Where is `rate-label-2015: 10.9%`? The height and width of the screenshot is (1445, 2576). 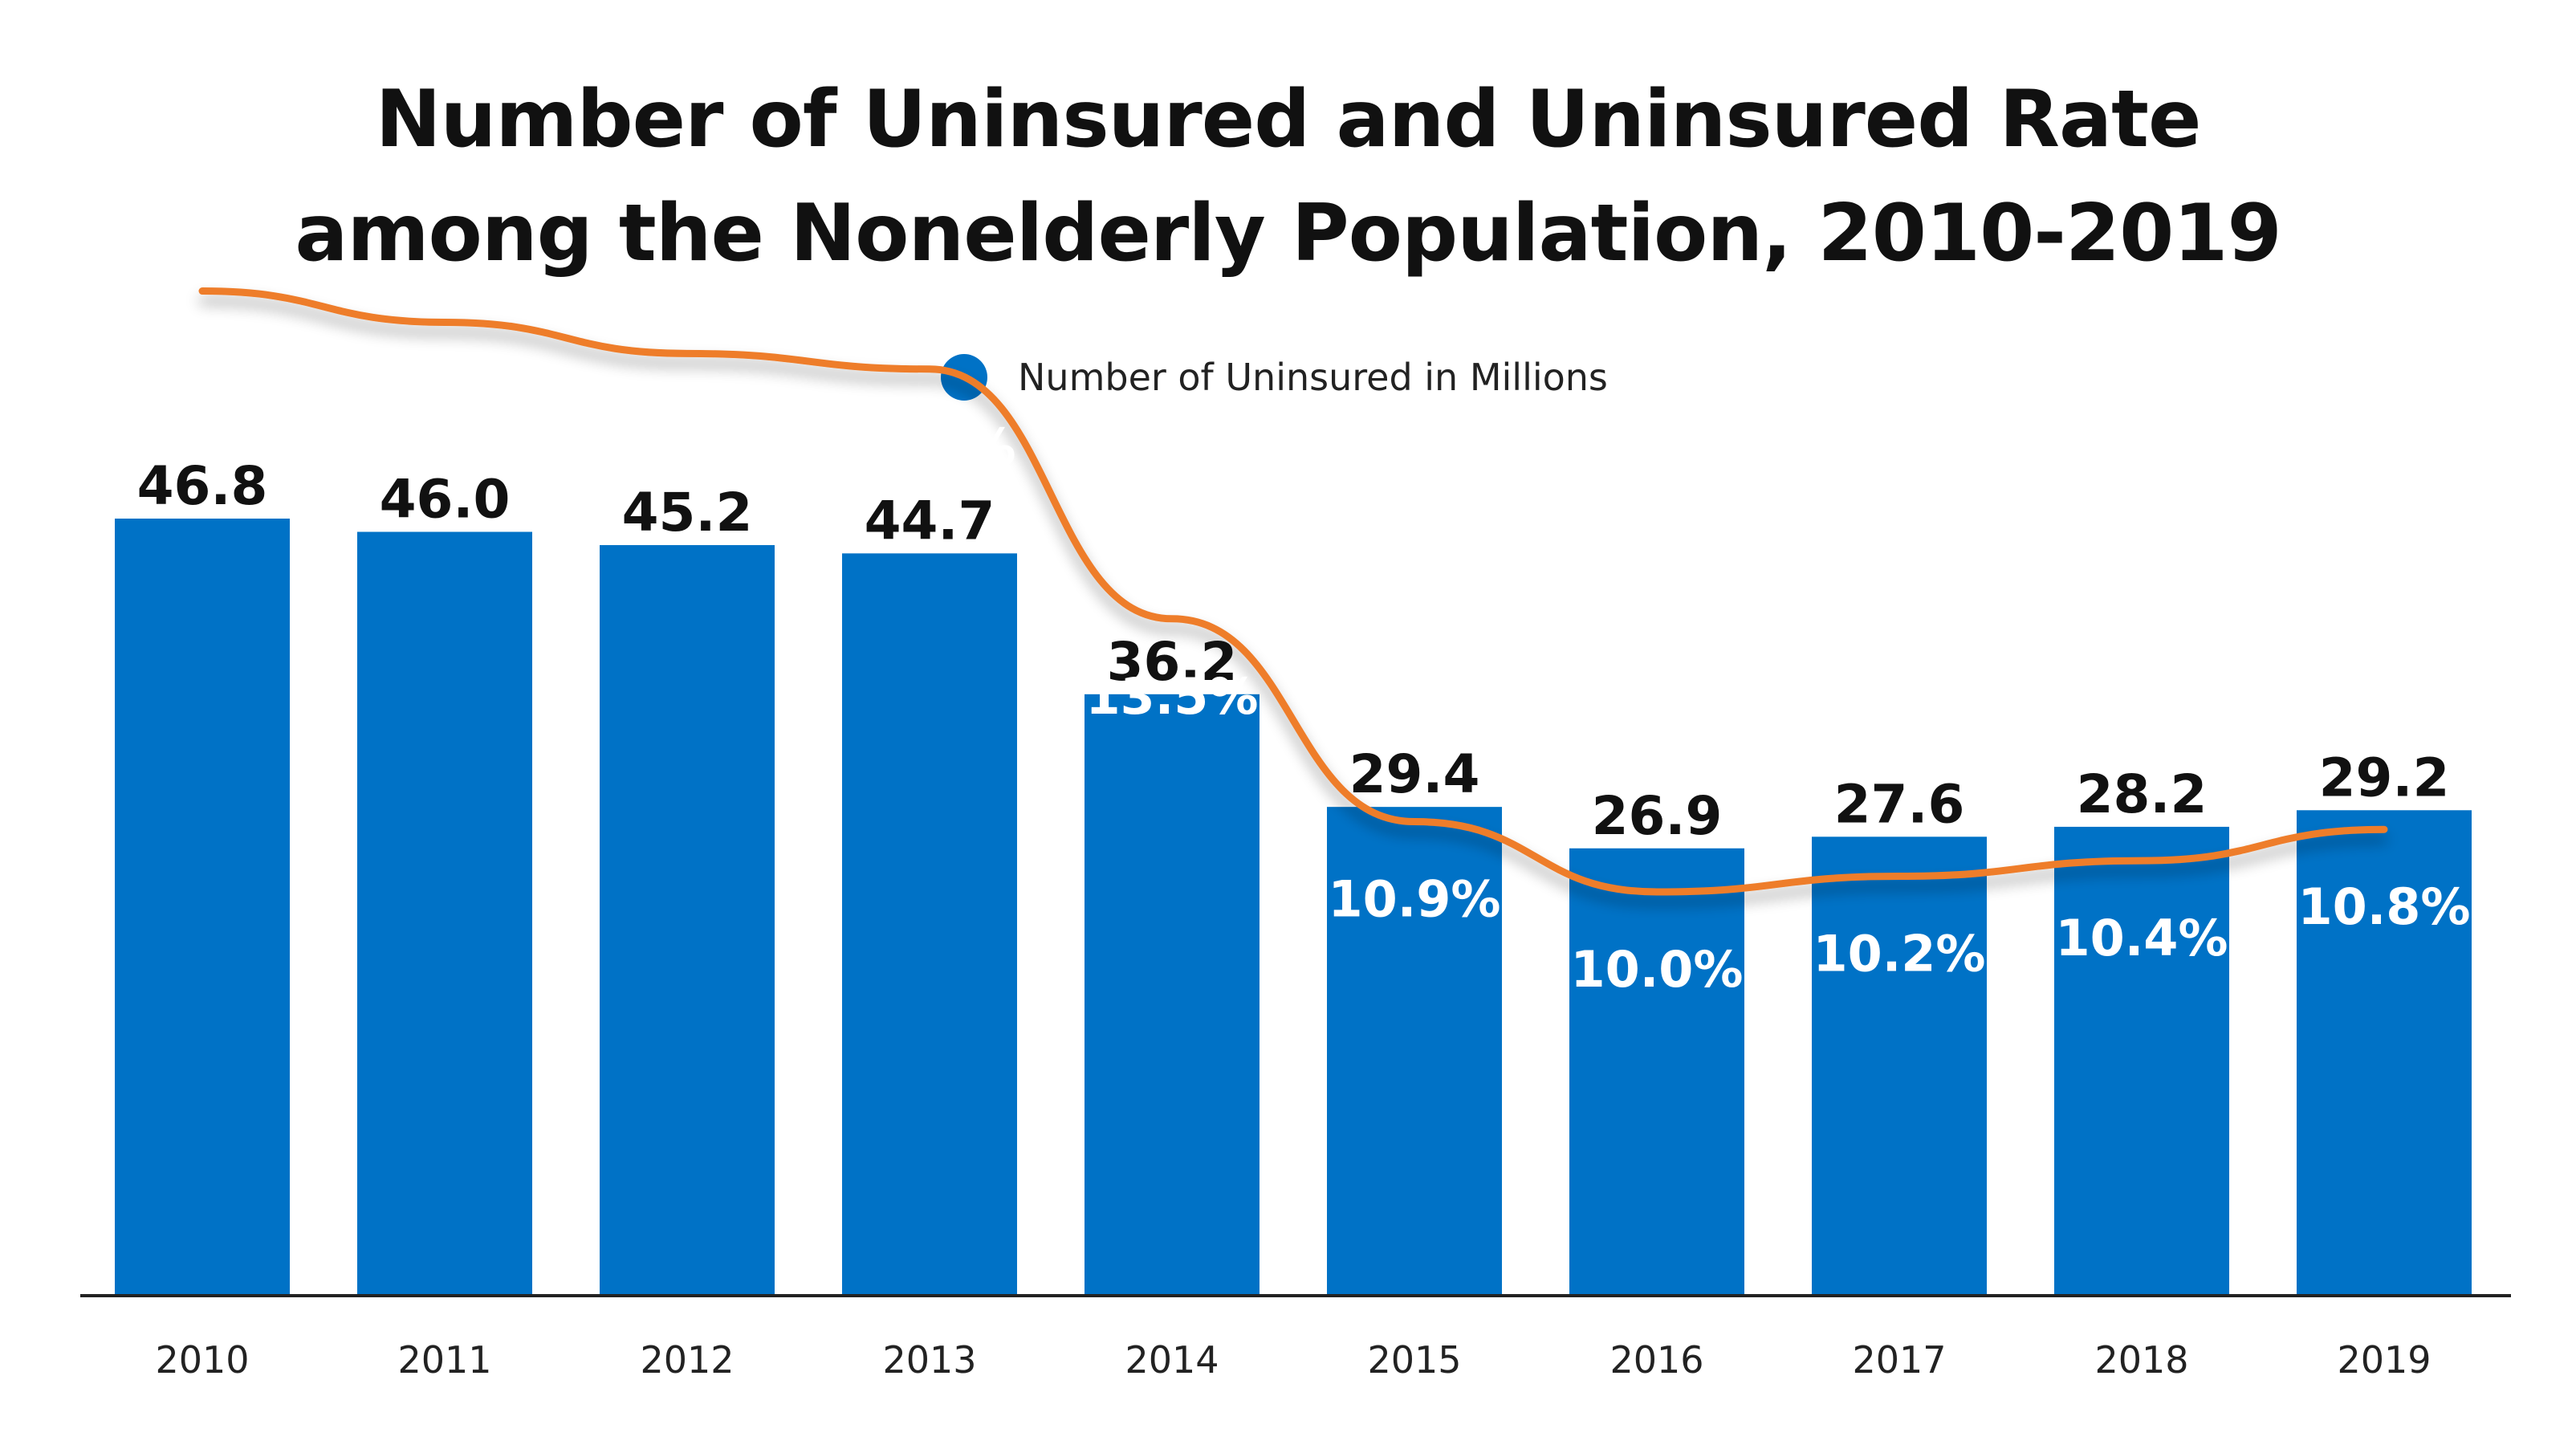
rate-label-2015: 10.9% is located at coordinates (1414, 899).